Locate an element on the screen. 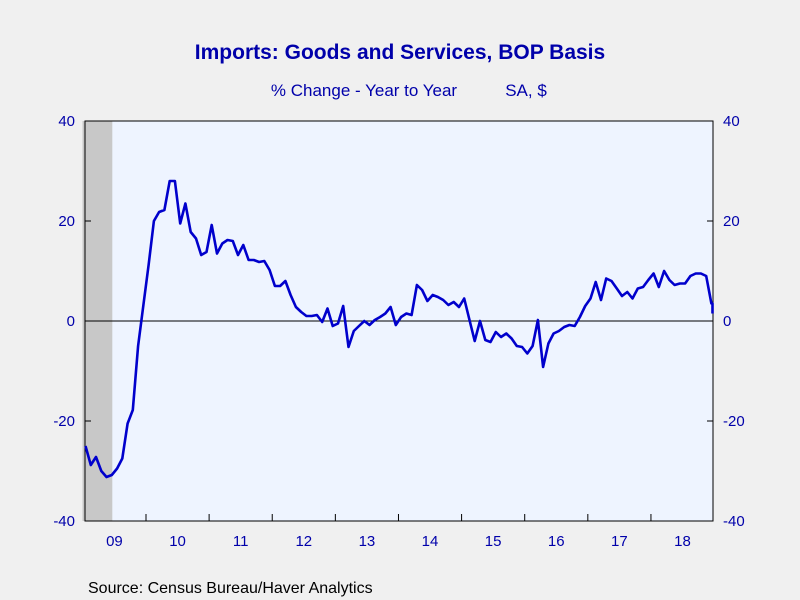 The width and height of the screenshot is (800, 600). x-tick-label: 16 is located at coordinates (556, 541).